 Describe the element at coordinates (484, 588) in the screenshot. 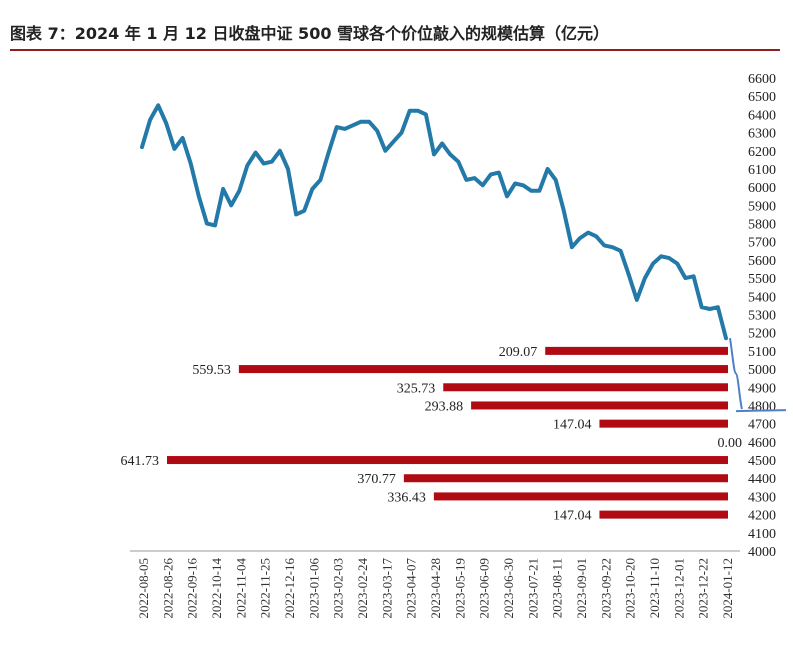

I see `x-tick-label: 2023-06-09` at that location.